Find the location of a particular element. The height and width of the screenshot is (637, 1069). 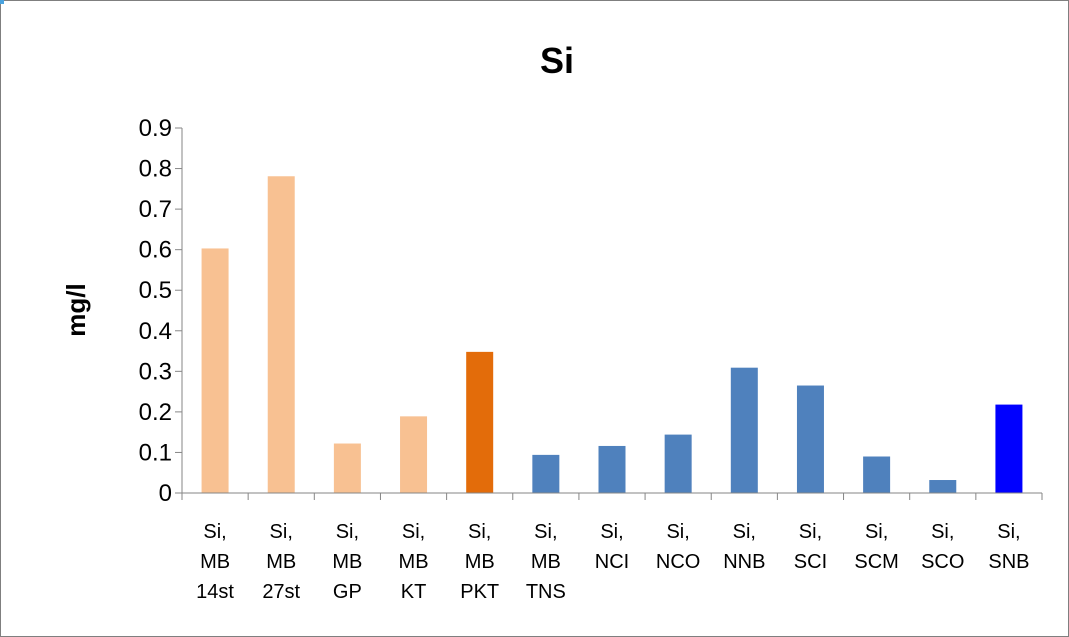

x-tick-label: SCM is located at coordinates (876, 562).